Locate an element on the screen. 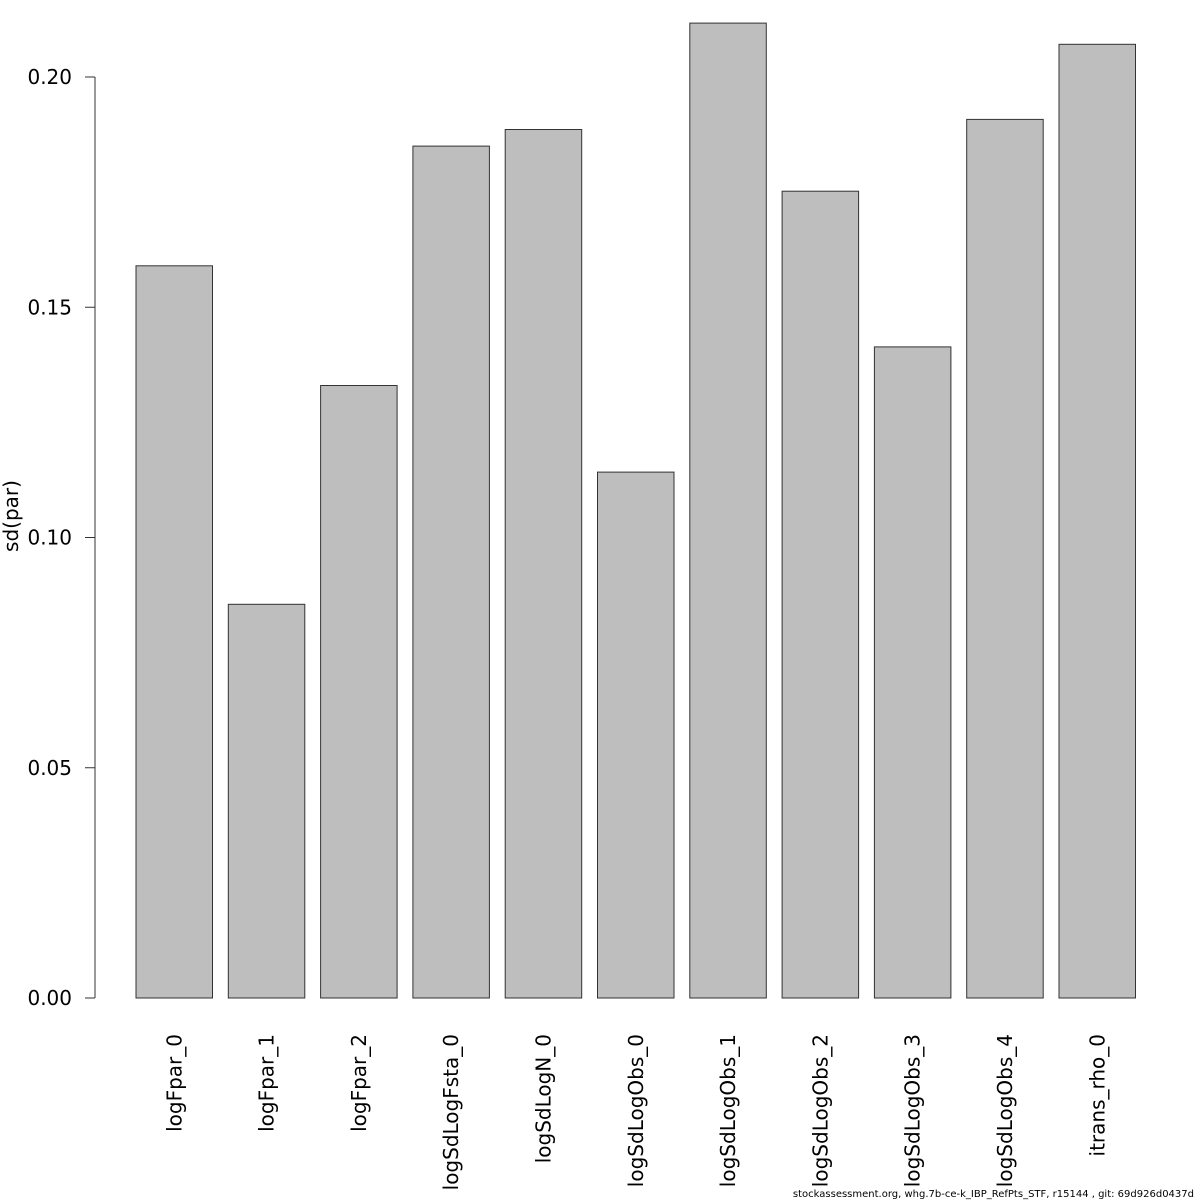  x-tick-label: logSdLogObs_2 is located at coordinates (820, 1110).